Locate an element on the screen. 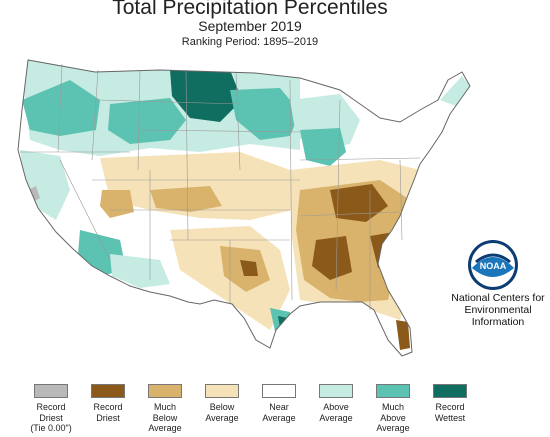 This screenshot has height=437, width=550. region-dakotas-record-wettest is located at coordinates (206, 96).